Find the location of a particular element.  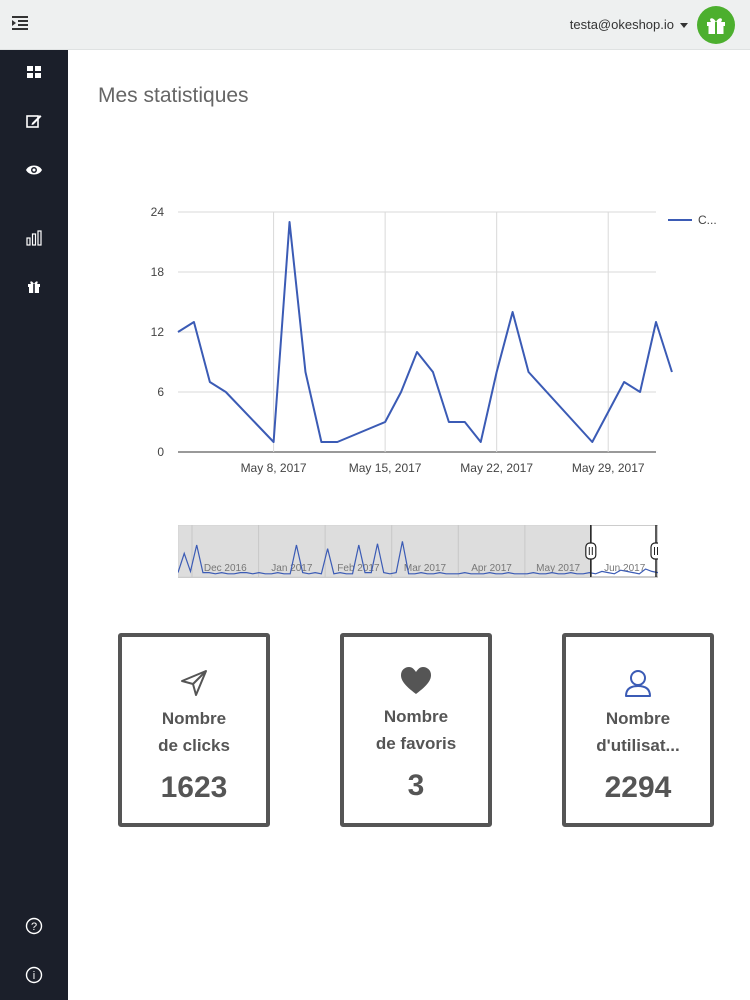

stat-value: 1623 is located at coordinates (194, 787).